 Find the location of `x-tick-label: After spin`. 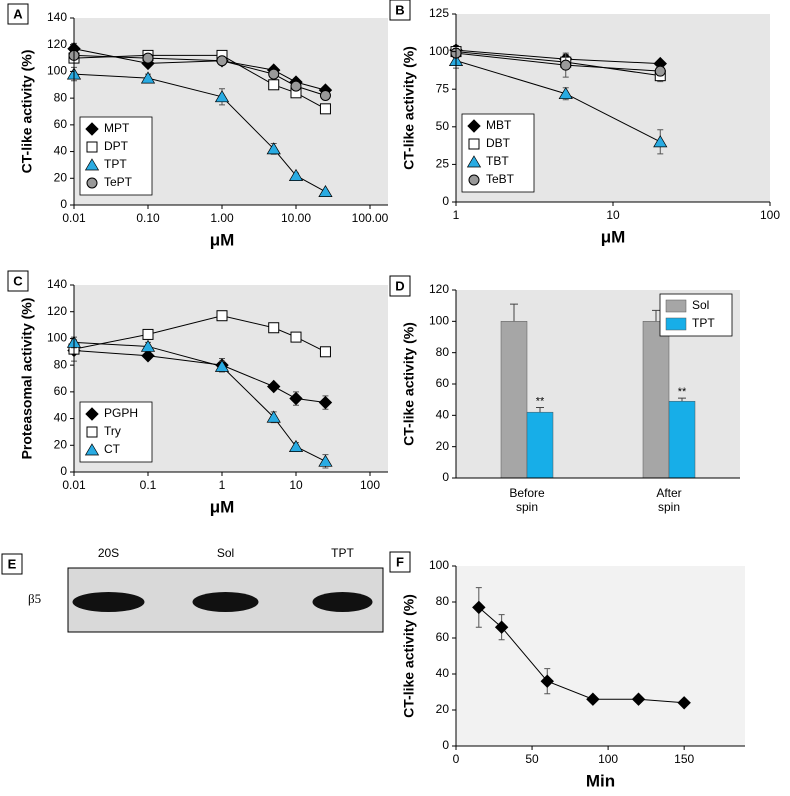

x-tick-label: After spin is located at coordinates (668, 500).